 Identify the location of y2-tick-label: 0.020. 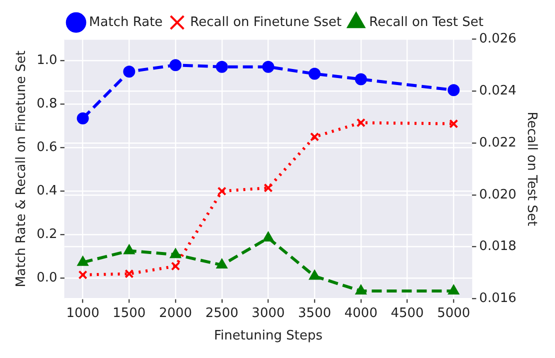
(497, 194).